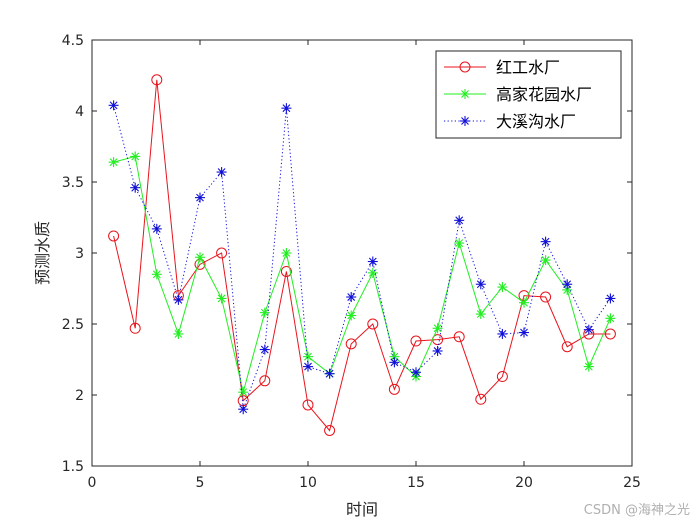 This screenshot has width=700, height=530. What do you see at coordinates (416, 483) in the screenshot?
I see `x-tick-label: 15` at bounding box center [416, 483].